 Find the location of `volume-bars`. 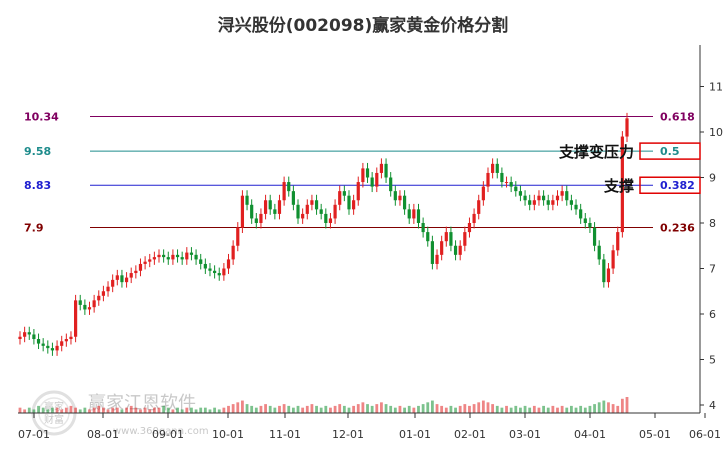

volume-bars is located at coordinates (323, 405).